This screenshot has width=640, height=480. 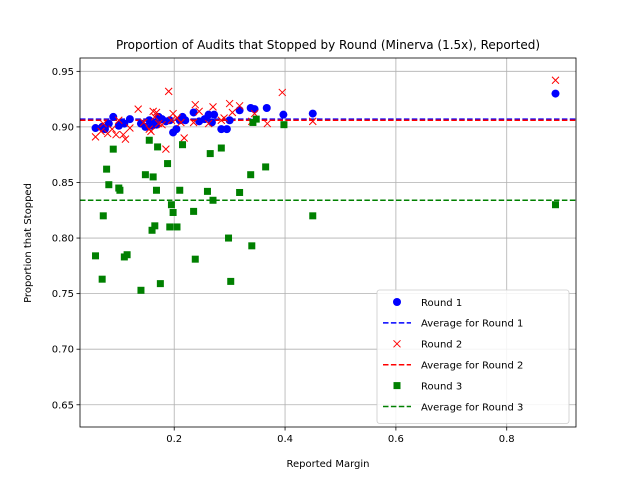 What do you see at coordinates (63, 72) in the screenshot?
I see `y-tick-label: 0.95` at bounding box center [63, 72].